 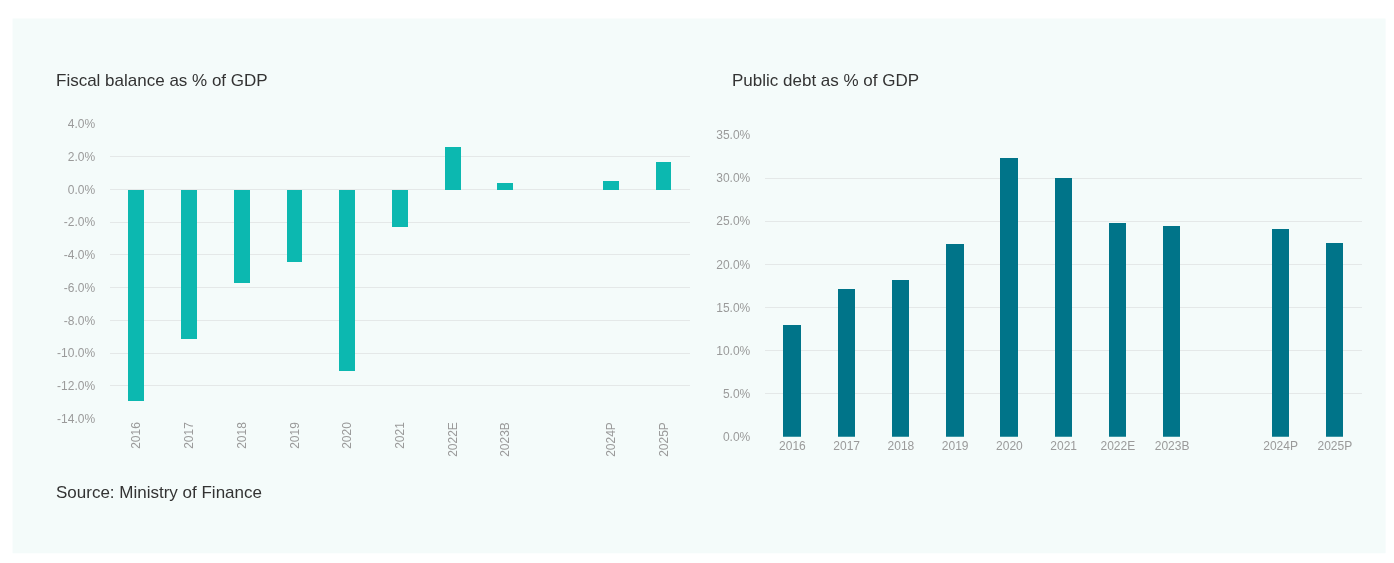 I want to click on y-tick-label: 25.0%, so click(x=733, y=221).